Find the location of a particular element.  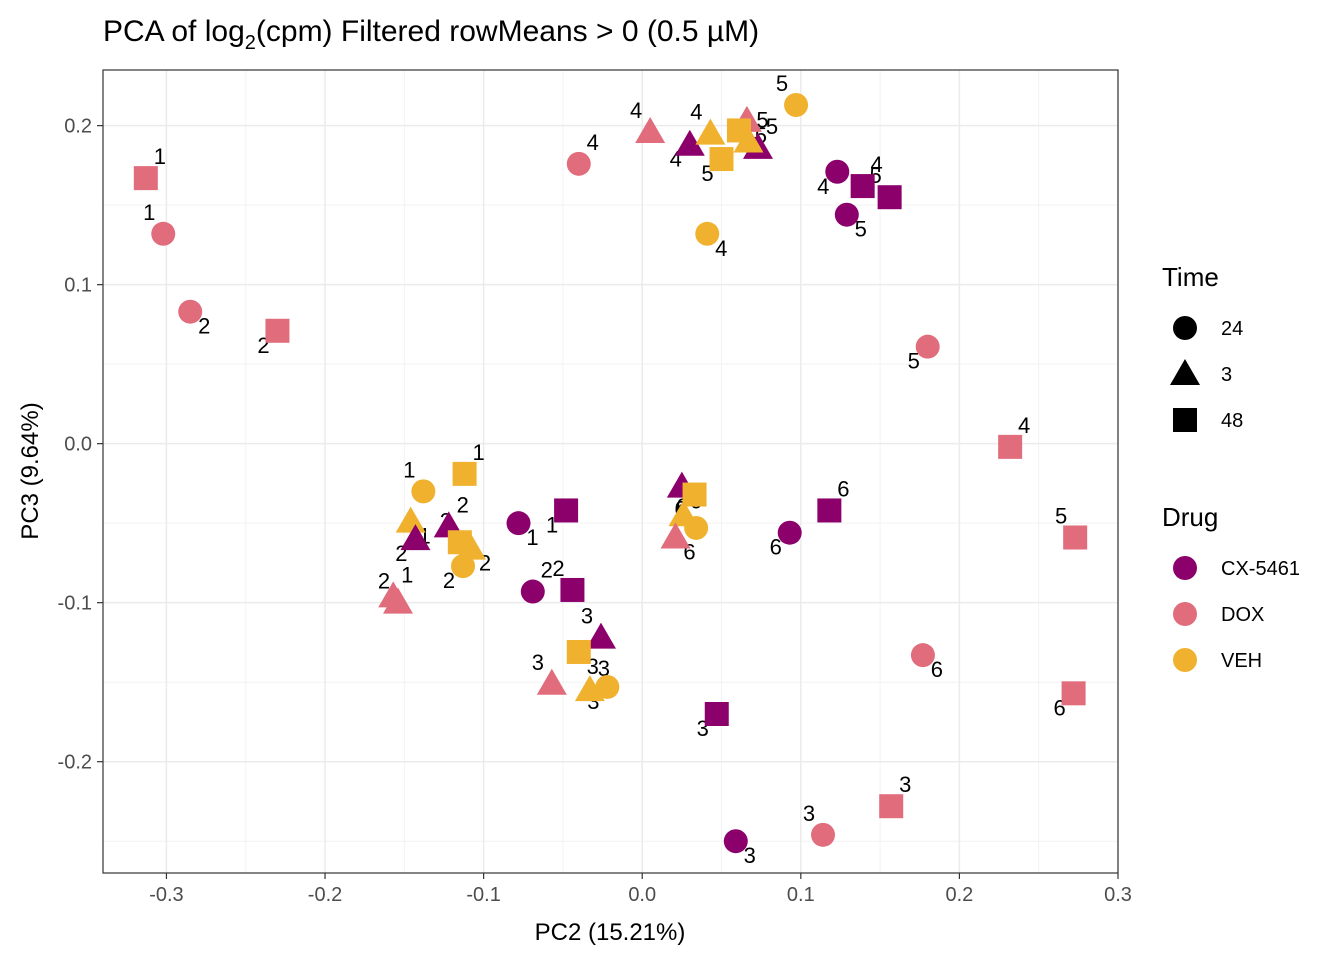

legend: Time 24 3 48 Drug CX-5461 DOX VEH is located at coordinates (1231, 467).